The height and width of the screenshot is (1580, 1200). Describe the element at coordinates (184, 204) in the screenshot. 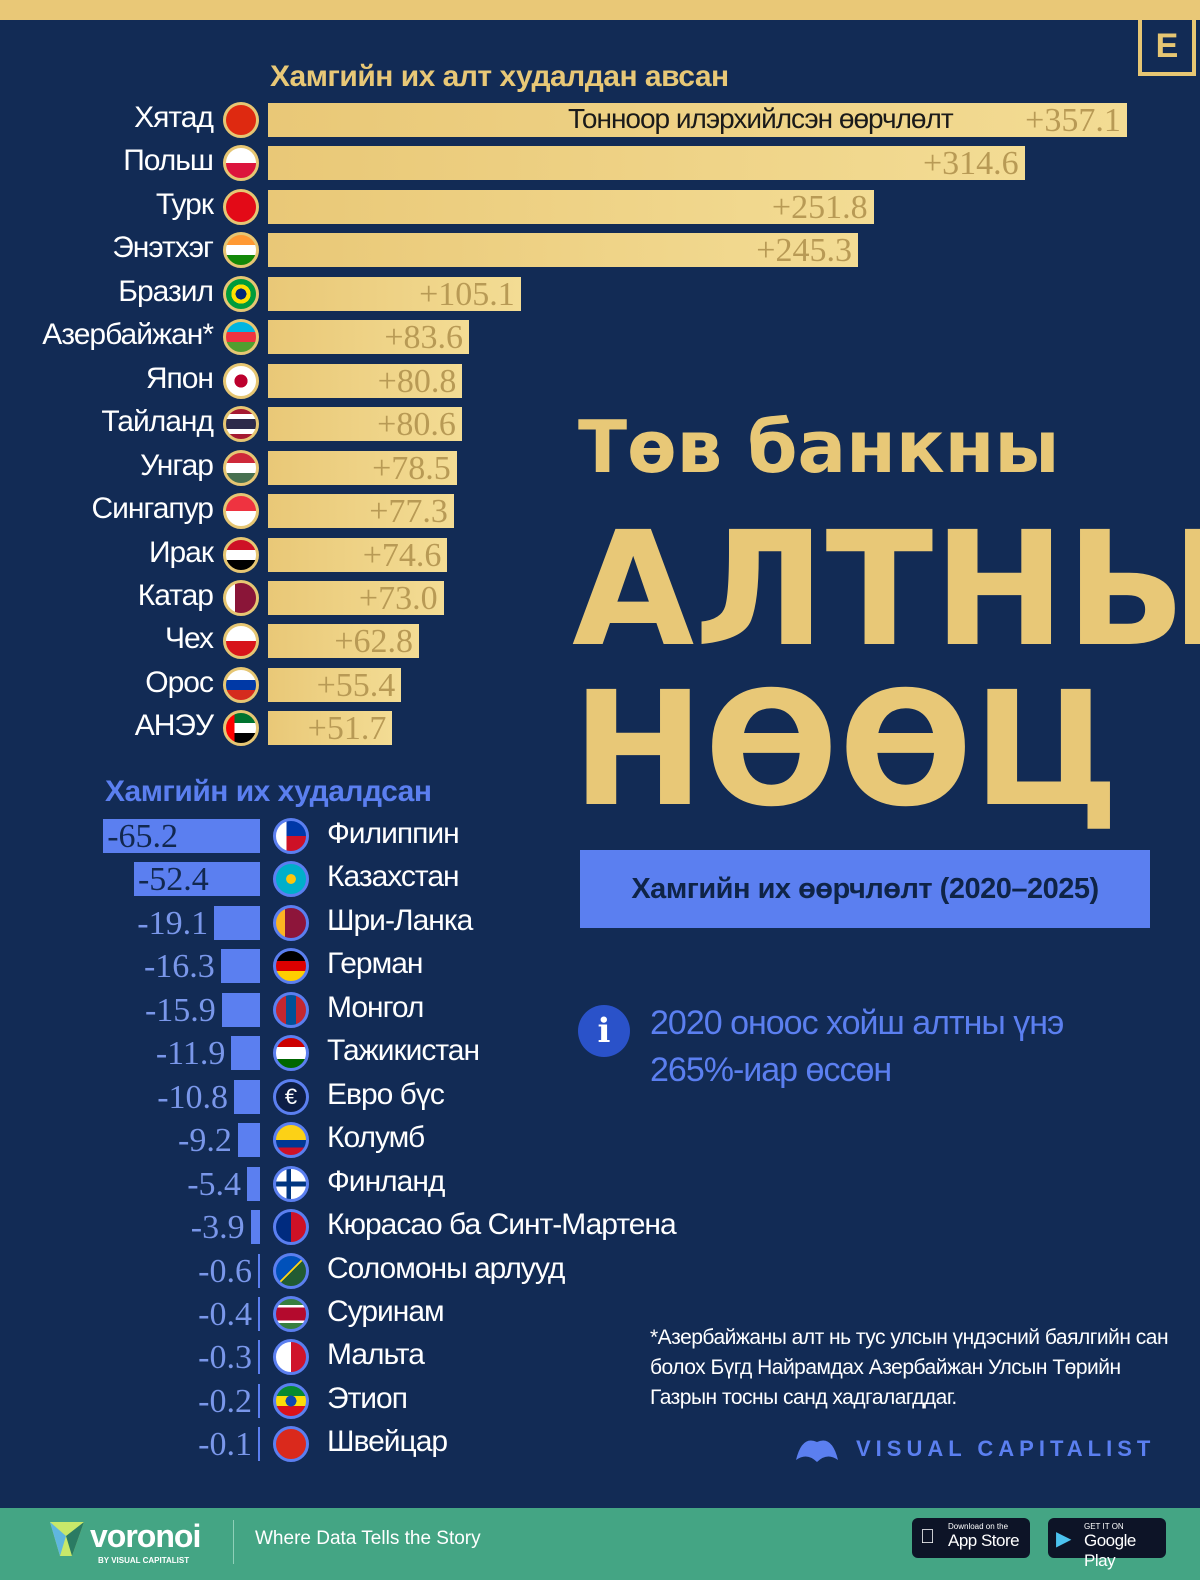

I see `country-label: Турк` at that location.